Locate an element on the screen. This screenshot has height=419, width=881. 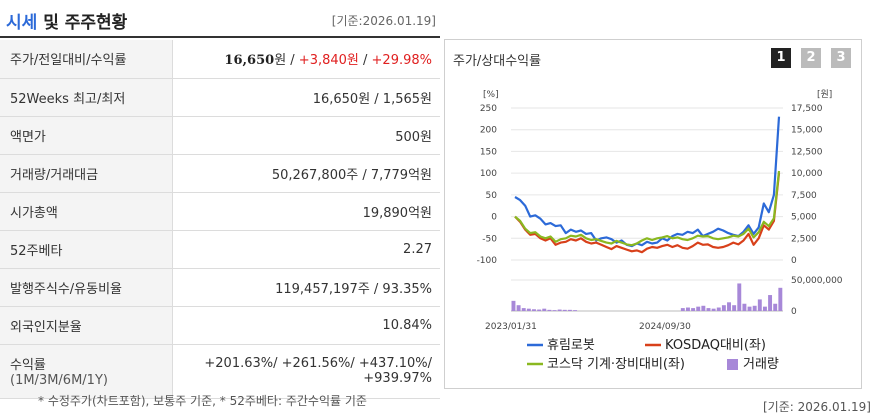
left-unit-label: [%] is located at coordinates (491, 95).